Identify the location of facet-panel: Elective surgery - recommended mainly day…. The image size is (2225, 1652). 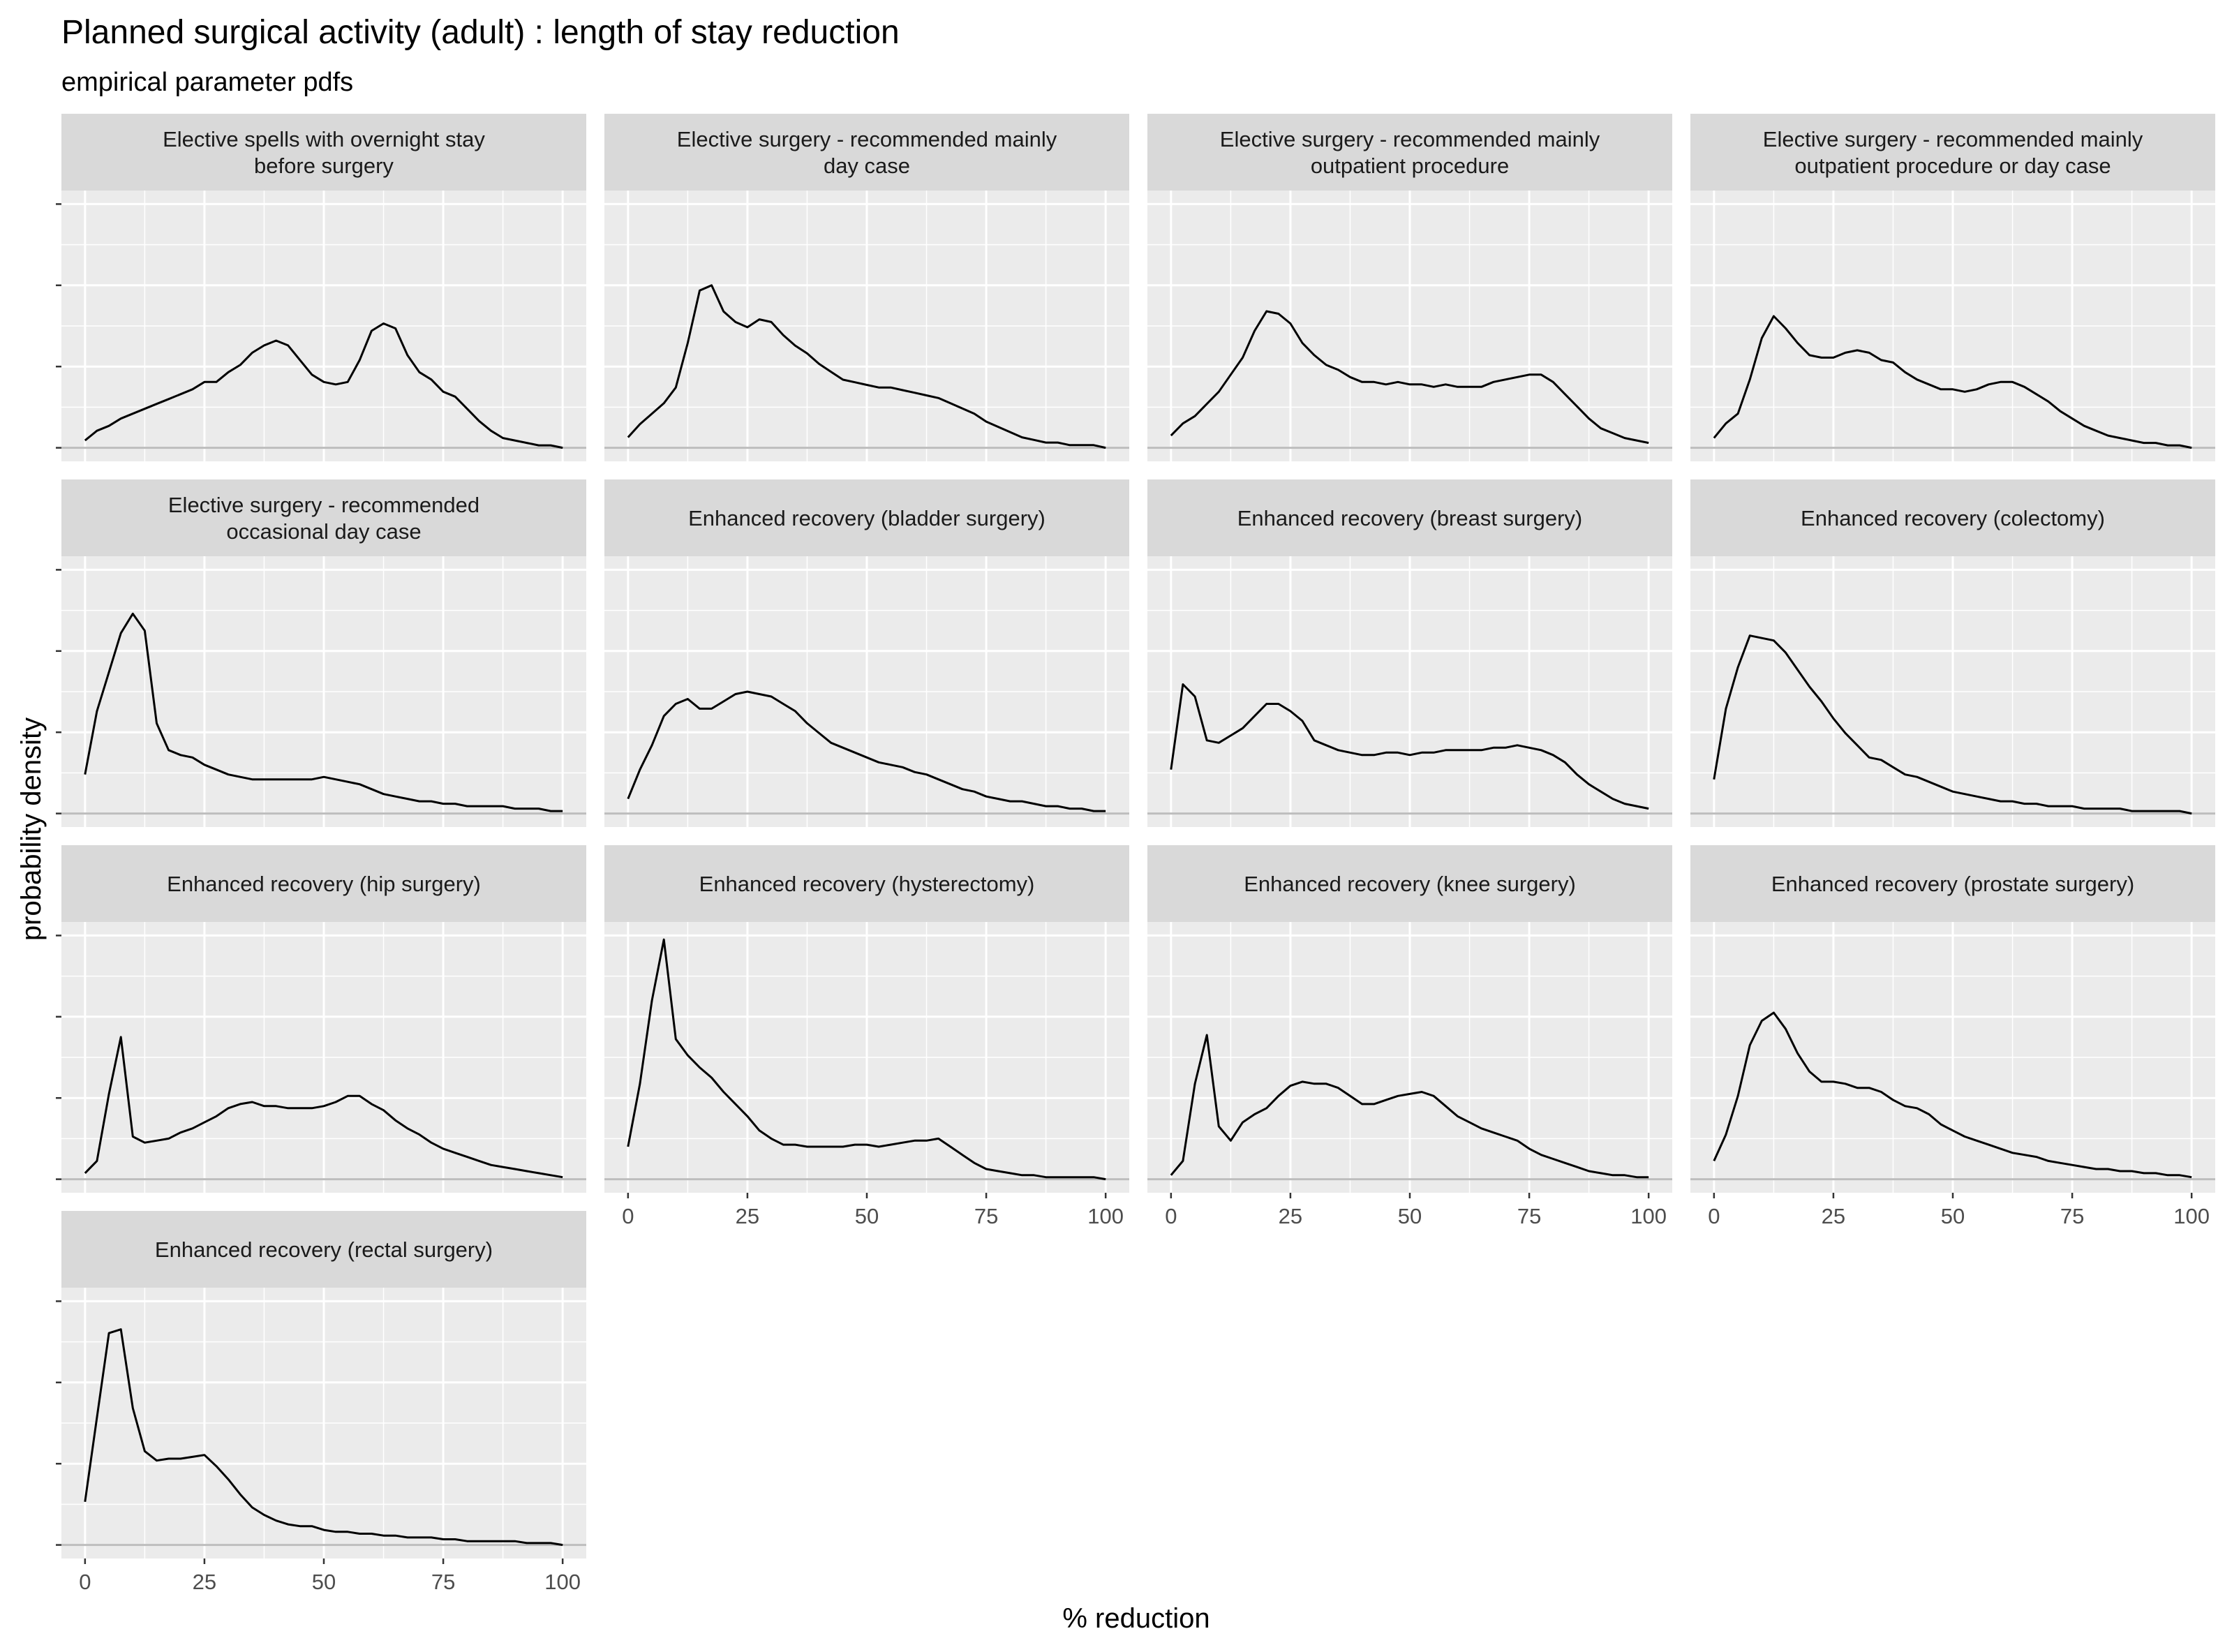
(866, 287).